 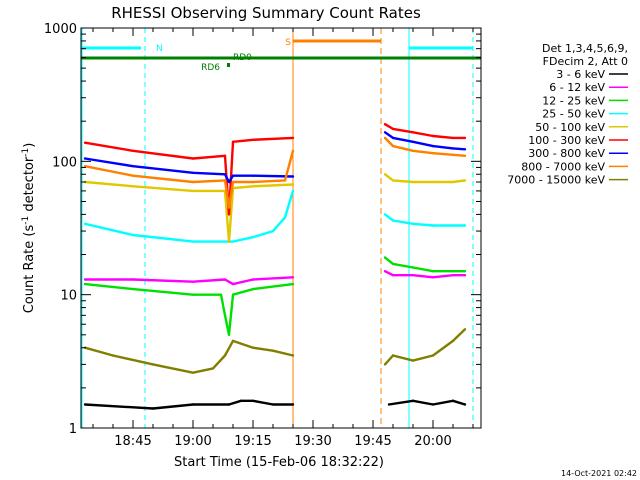 I want to click on legend-label-5: 100 - 300 keV, so click(x=566, y=140).